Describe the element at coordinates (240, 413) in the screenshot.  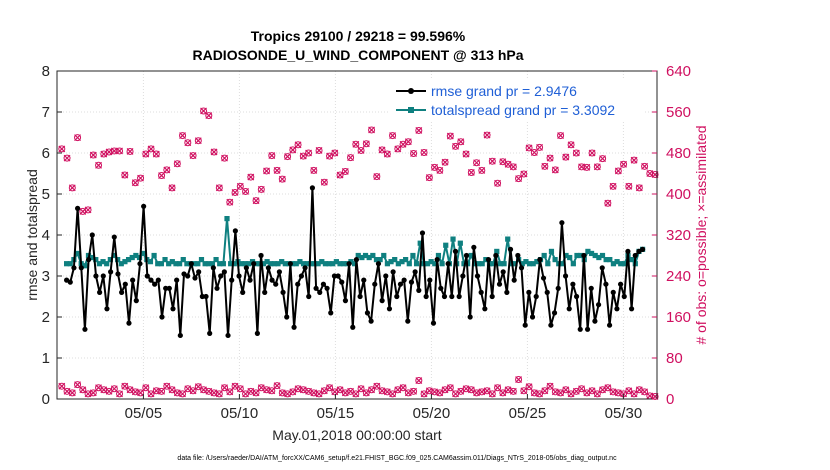
I see `x-tick-label: 05/10` at that location.